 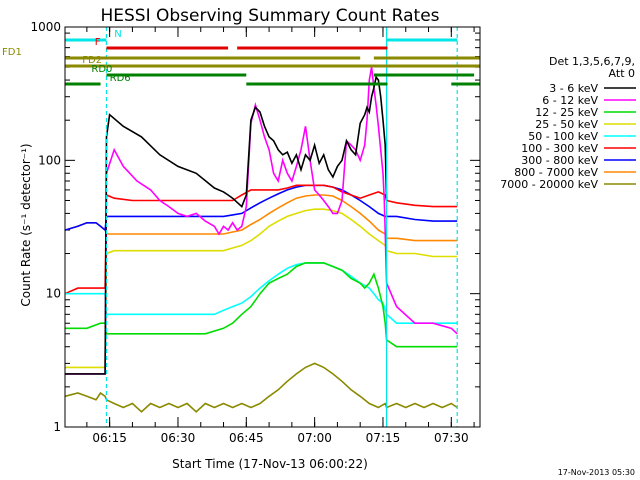 What do you see at coordinates (314, 438) in the screenshot?
I see `x-tick-label: 07:00` at bounding box center [314, 438].